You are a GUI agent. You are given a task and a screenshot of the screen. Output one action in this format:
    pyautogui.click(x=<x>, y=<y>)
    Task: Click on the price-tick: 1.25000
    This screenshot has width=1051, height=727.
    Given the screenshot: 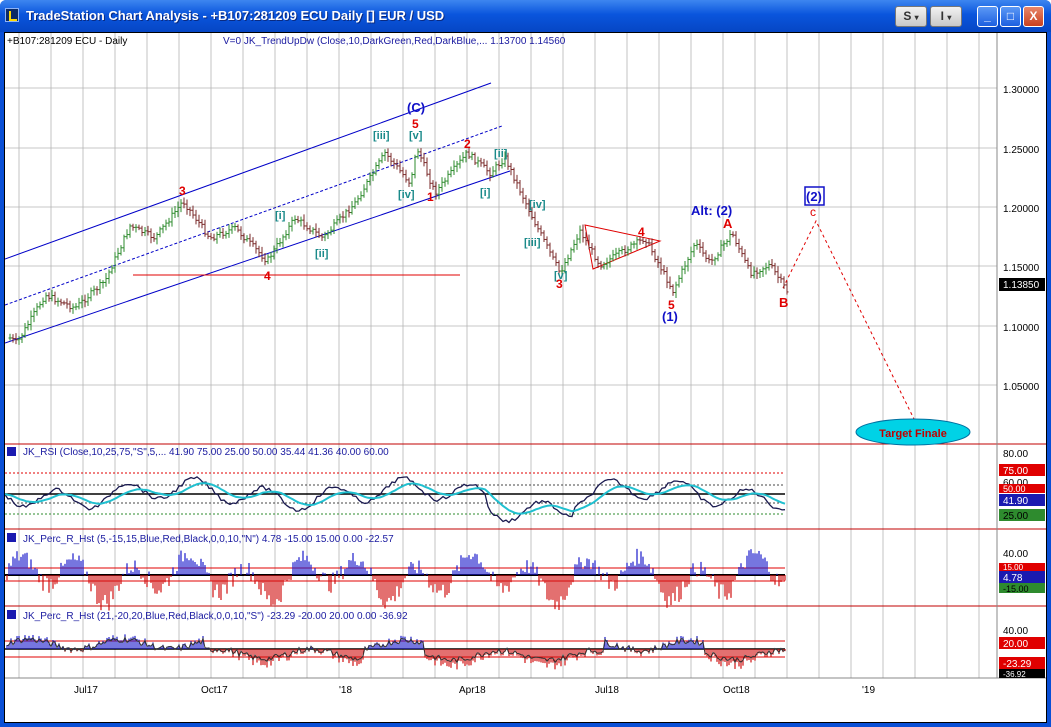 What is the action you would take?
    pyautogui.click(x=1021, y=150)
    